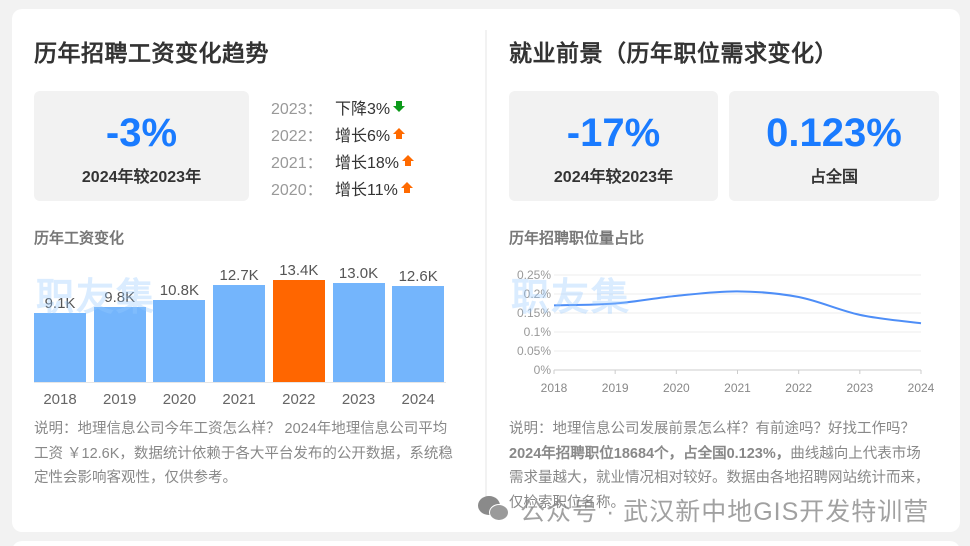 The width and height of the screenshot is (970, 546). What do you see at coordinates (297, 163) in the screenshot?
I see `yoy-year: 2021：` at bounding box center [297, 163].